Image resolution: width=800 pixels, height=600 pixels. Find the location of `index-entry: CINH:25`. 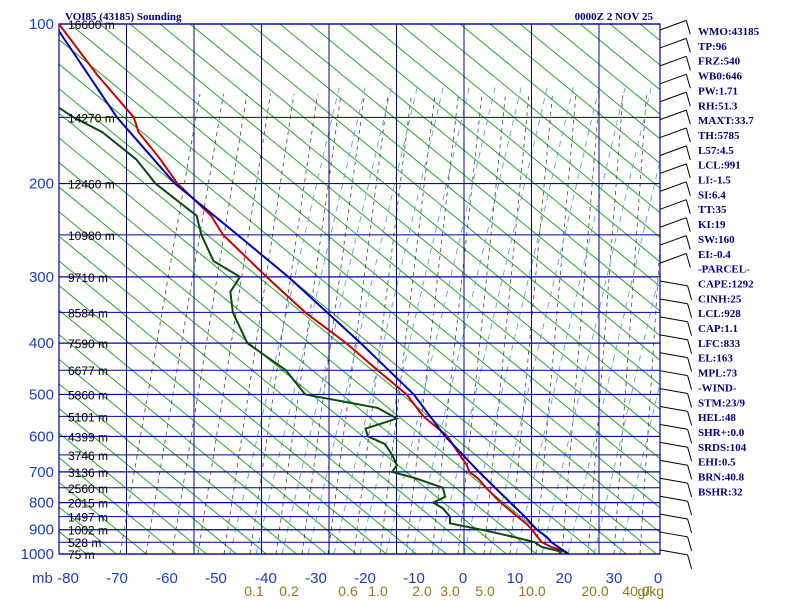

index-entry: CINH:25 is located at coordinates (720, 299).